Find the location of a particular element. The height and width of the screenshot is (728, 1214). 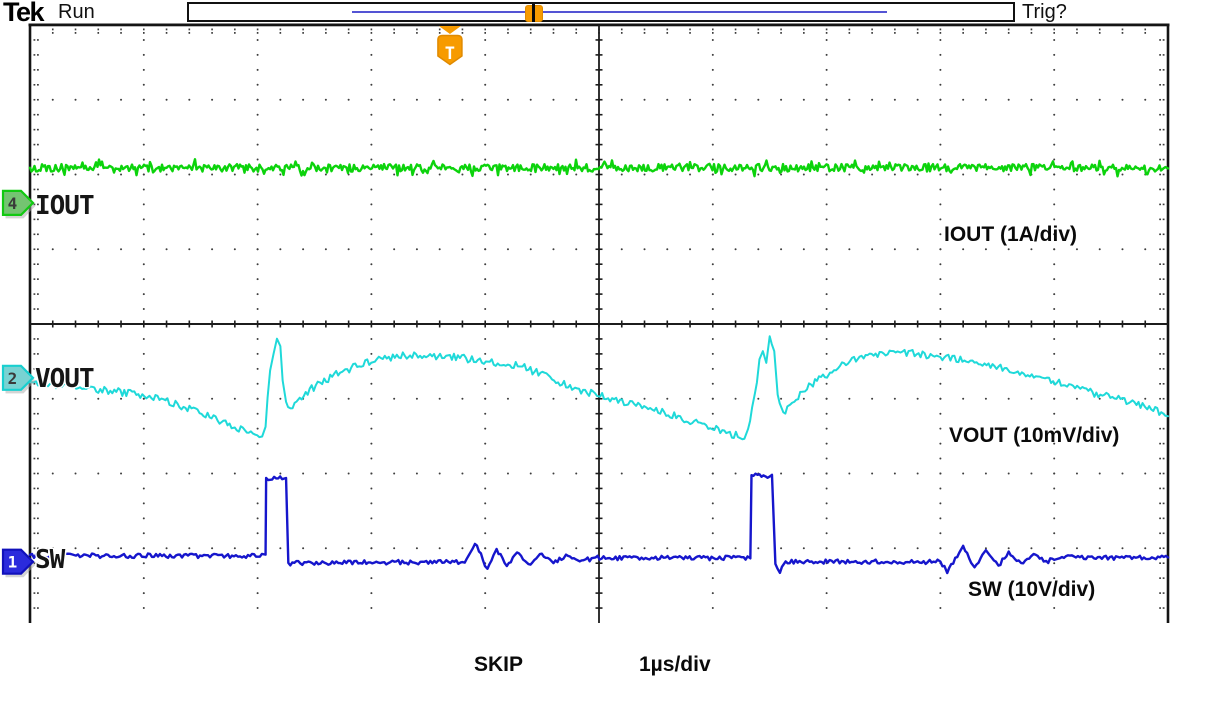

channel-1-marker-number: 1 is located at coordinates (13, 562).